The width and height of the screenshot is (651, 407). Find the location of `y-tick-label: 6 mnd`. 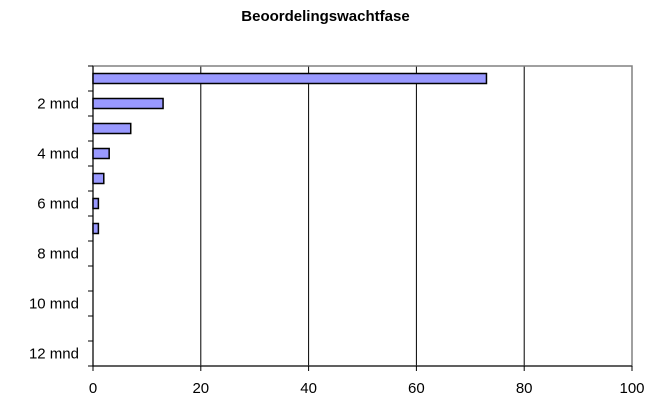

y-tick-label: 6 mnd is located at coordinates (58, 204).